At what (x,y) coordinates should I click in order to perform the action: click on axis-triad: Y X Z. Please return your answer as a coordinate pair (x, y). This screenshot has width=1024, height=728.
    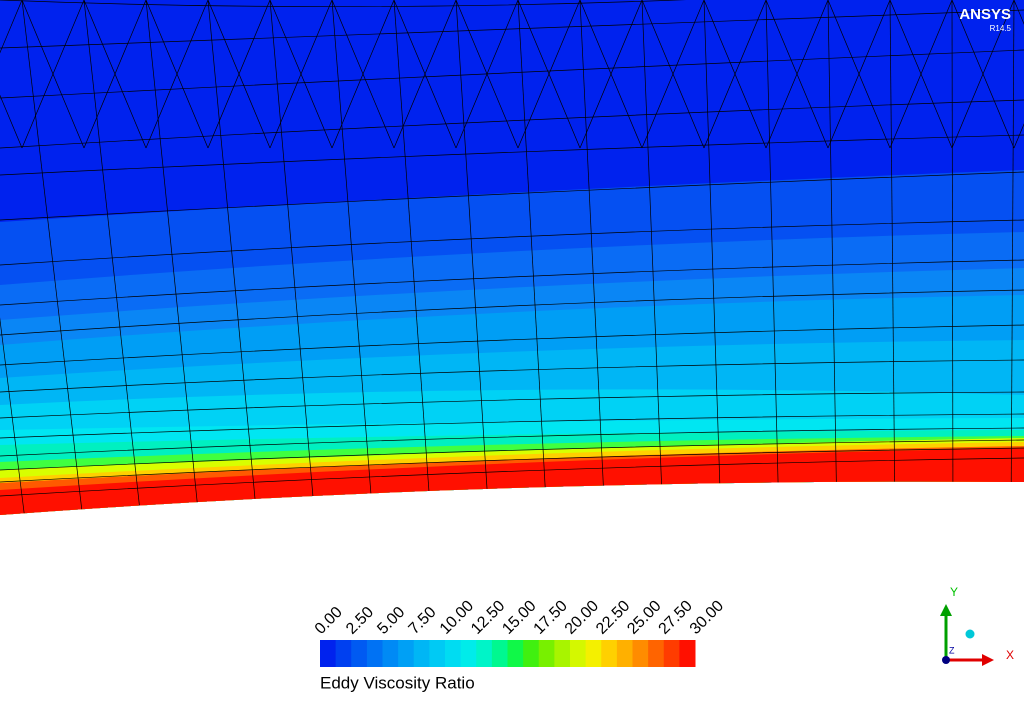
    Looking at the image, I should click on (977, 625).